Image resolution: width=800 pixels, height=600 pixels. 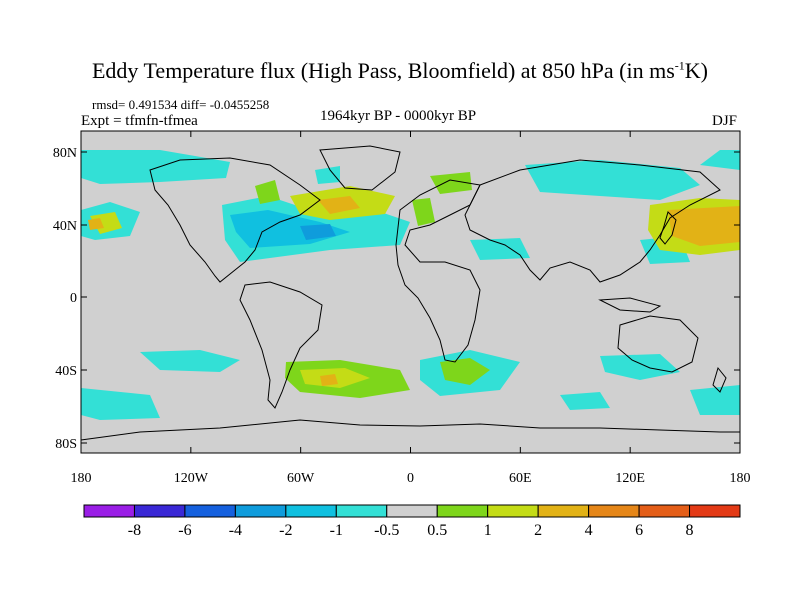 I want to click on x-tick-label: 60E, so click(x=520, y=478).